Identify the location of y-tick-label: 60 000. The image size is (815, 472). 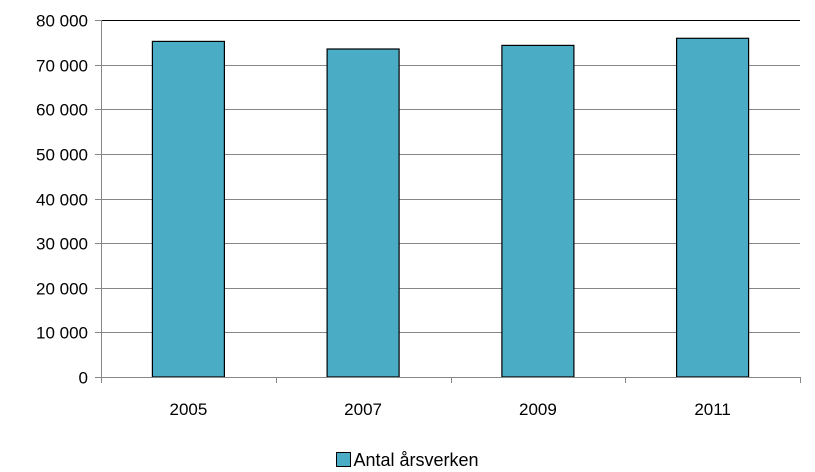
(62, 110).